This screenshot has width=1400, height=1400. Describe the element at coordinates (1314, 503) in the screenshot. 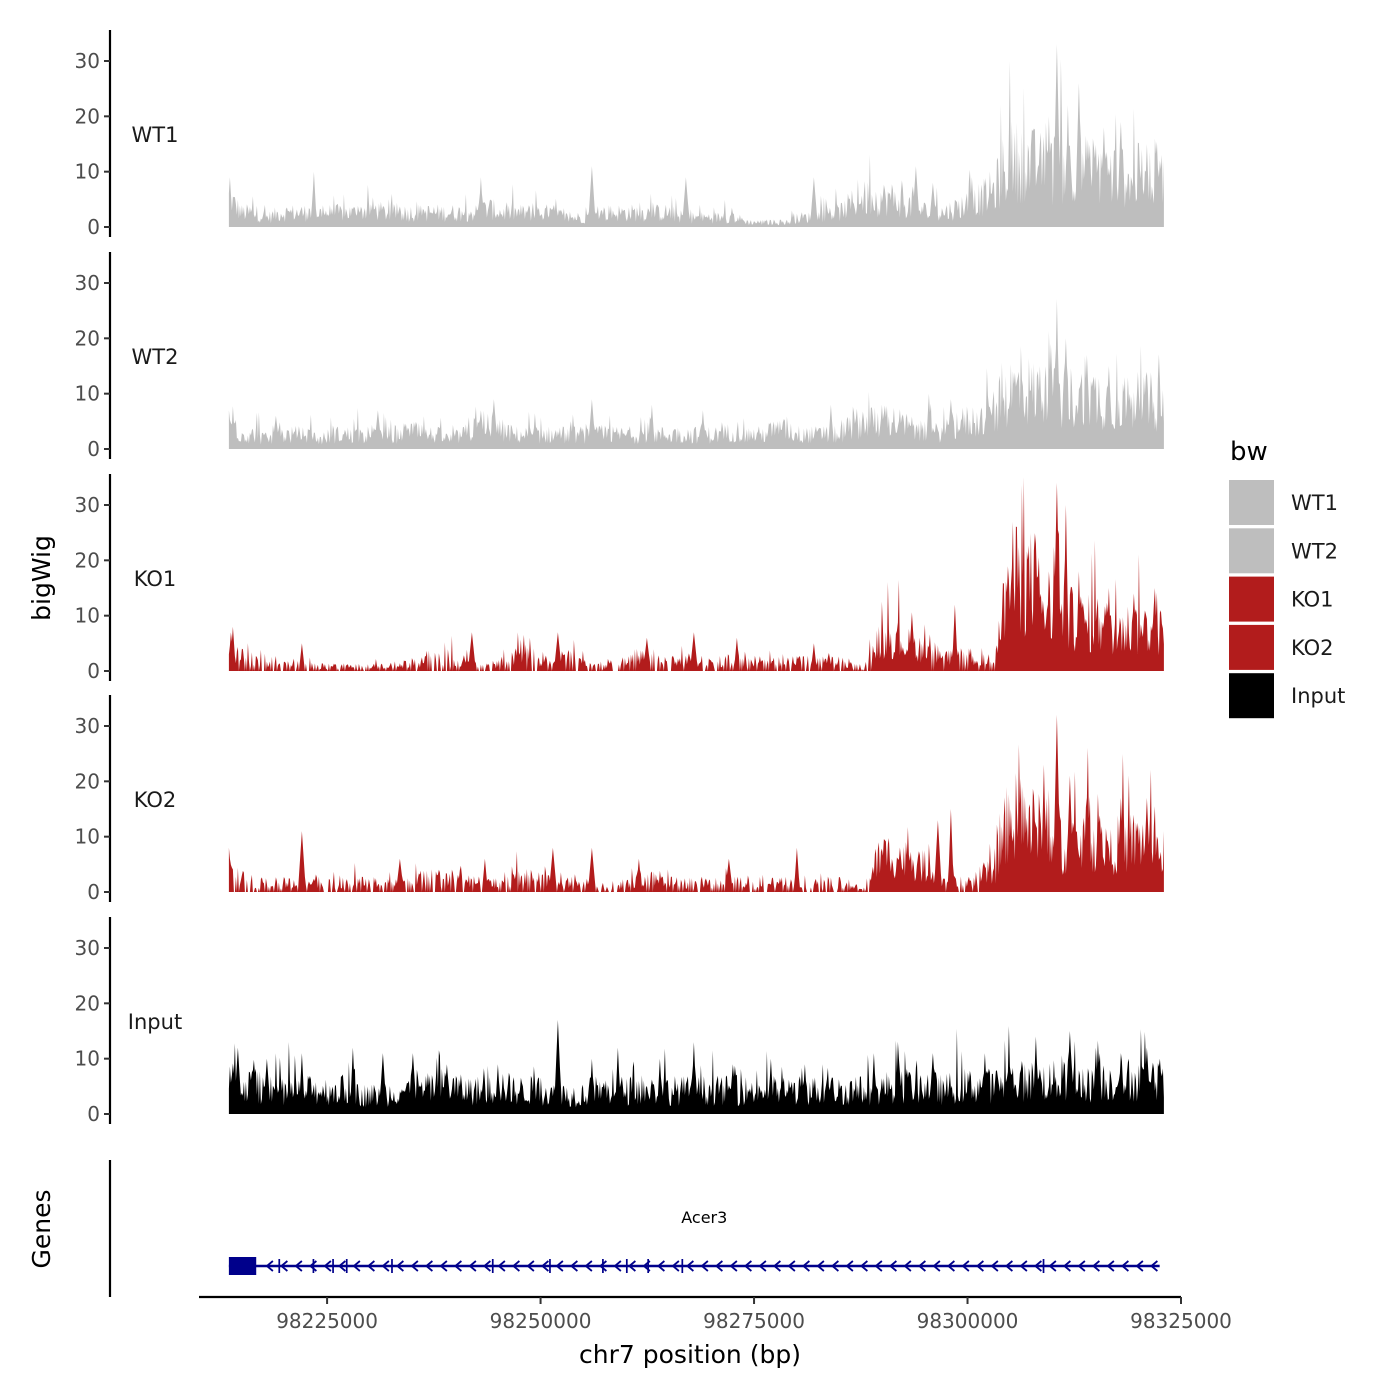

I see `legend-label-wt1: WT1` at that location.